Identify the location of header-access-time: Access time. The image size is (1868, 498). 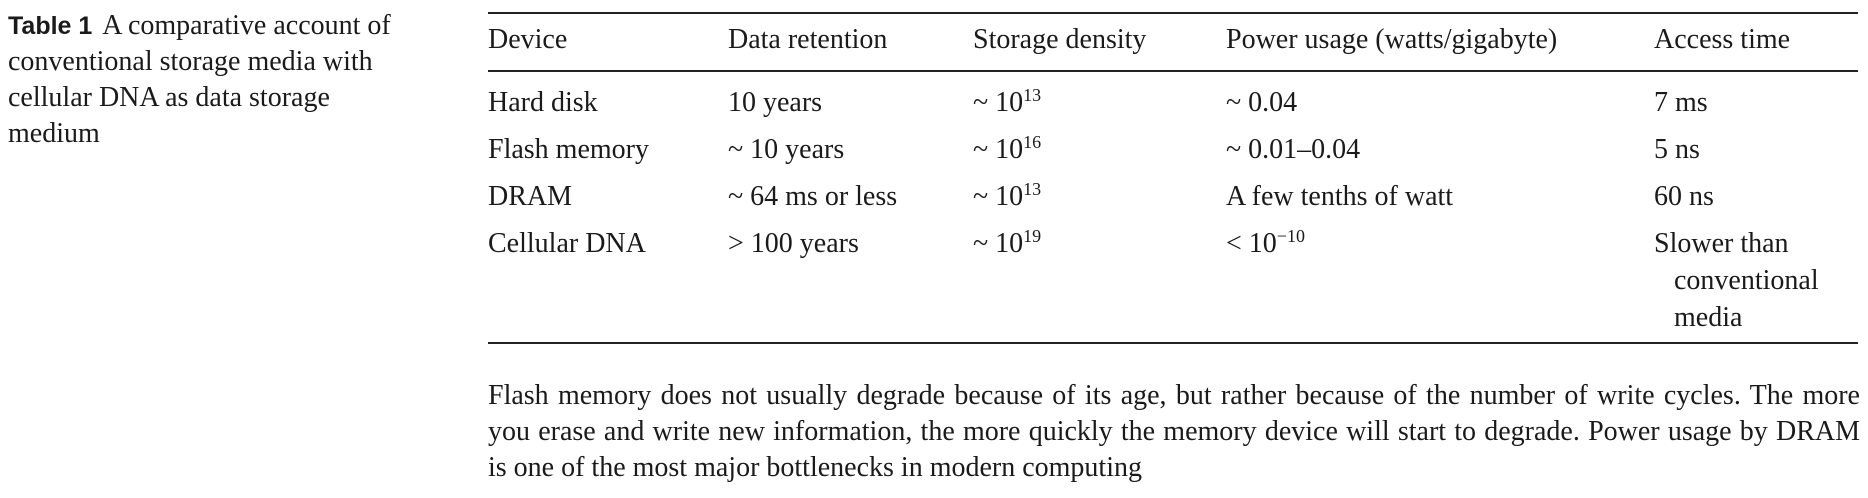
(1722, 39).